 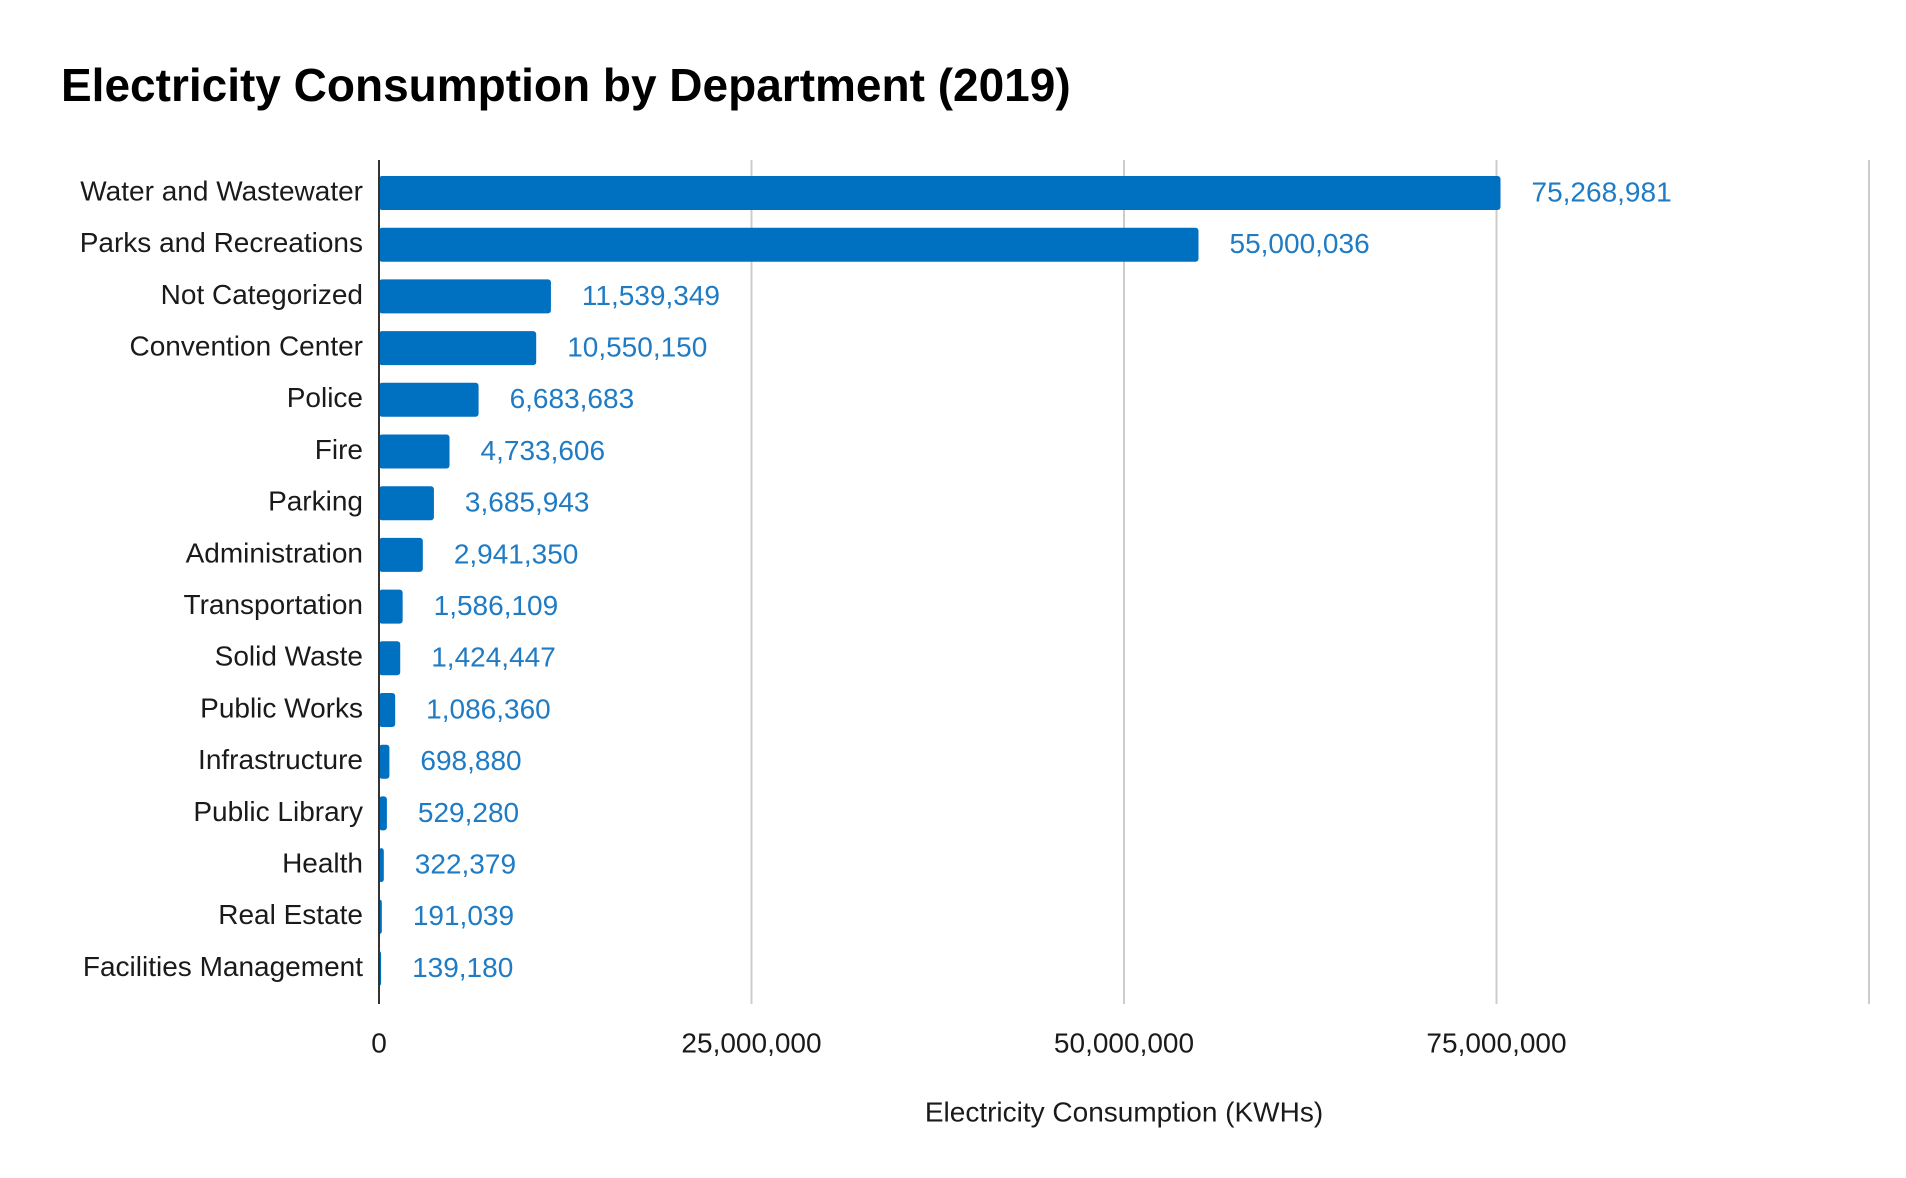 I want to click on value-label: 4,733,606, so click(x=543, y=450).